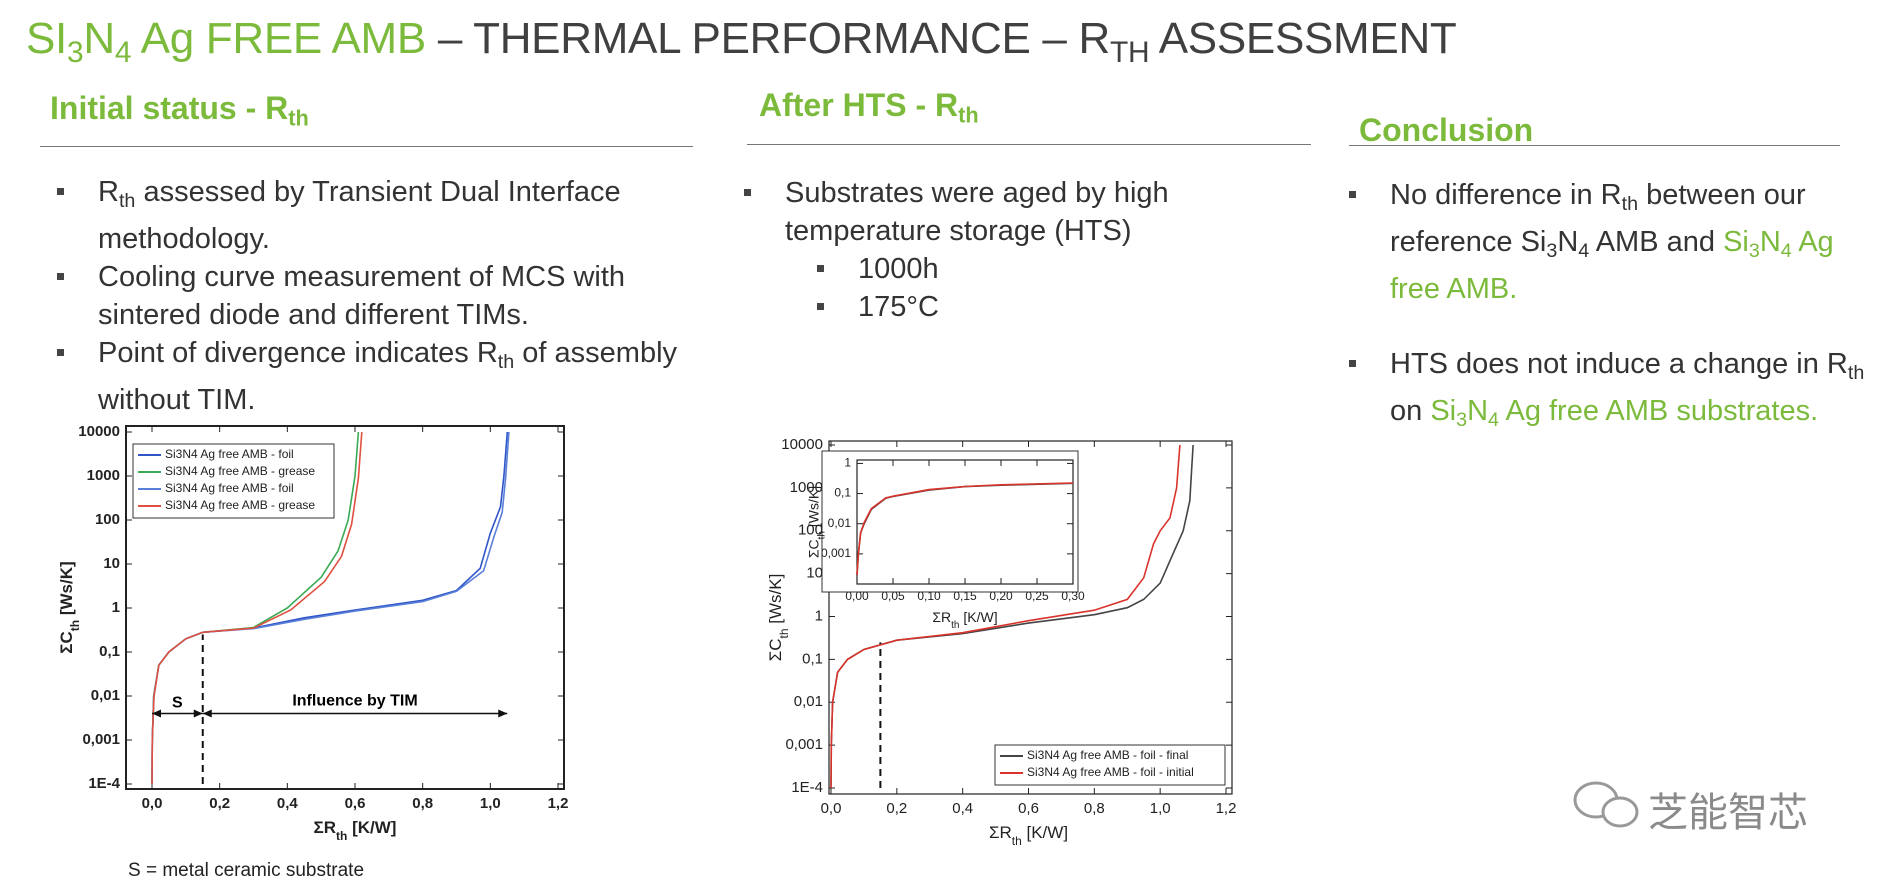 The height and width of the screenshot is (888, 1898). What do you see at coordinates (893, 596) in the screenshot?
I see `x-tick-label: 0,05` at bounding box center [893, 596].